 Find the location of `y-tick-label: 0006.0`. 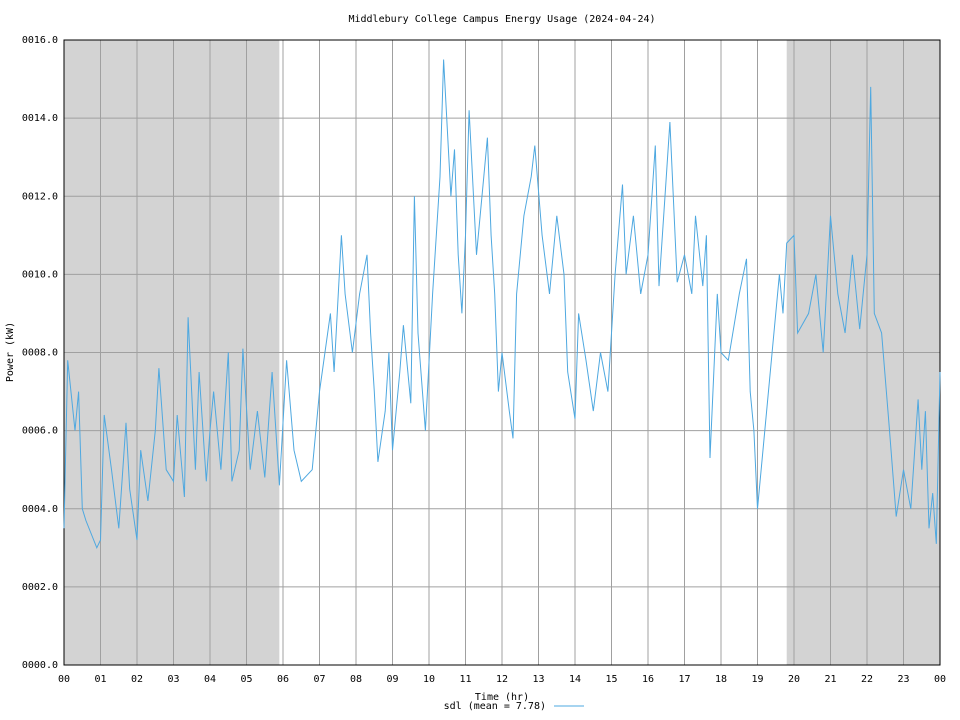

y-tick-label: 0006.0 is located at coordinates (40, 431).